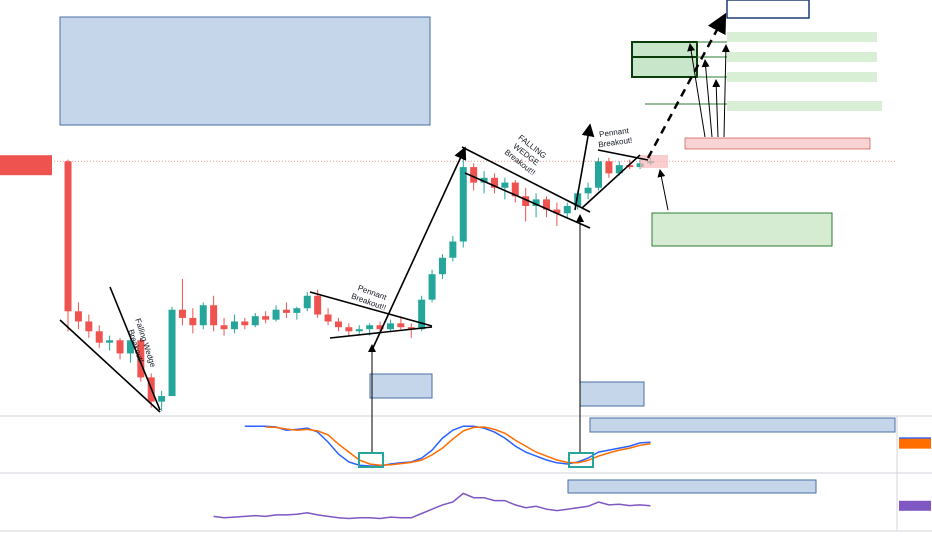  Describe the element at coordinates (777, 143) in the screenshot. I see `warning-box` at that location.